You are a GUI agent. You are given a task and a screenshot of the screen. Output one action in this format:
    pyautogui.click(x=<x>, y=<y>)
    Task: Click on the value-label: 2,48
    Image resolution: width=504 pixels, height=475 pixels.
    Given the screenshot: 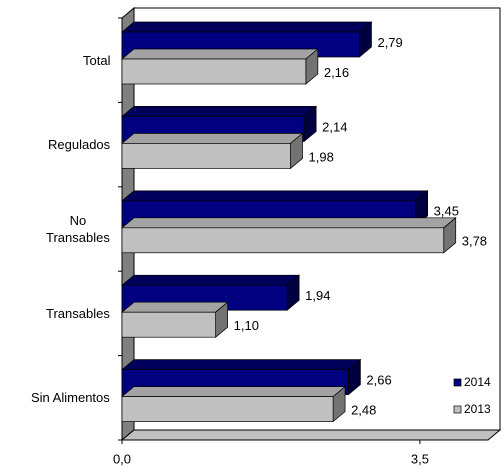 What is the action you would take?
    pyautogui.click(x=363, y=410)
    